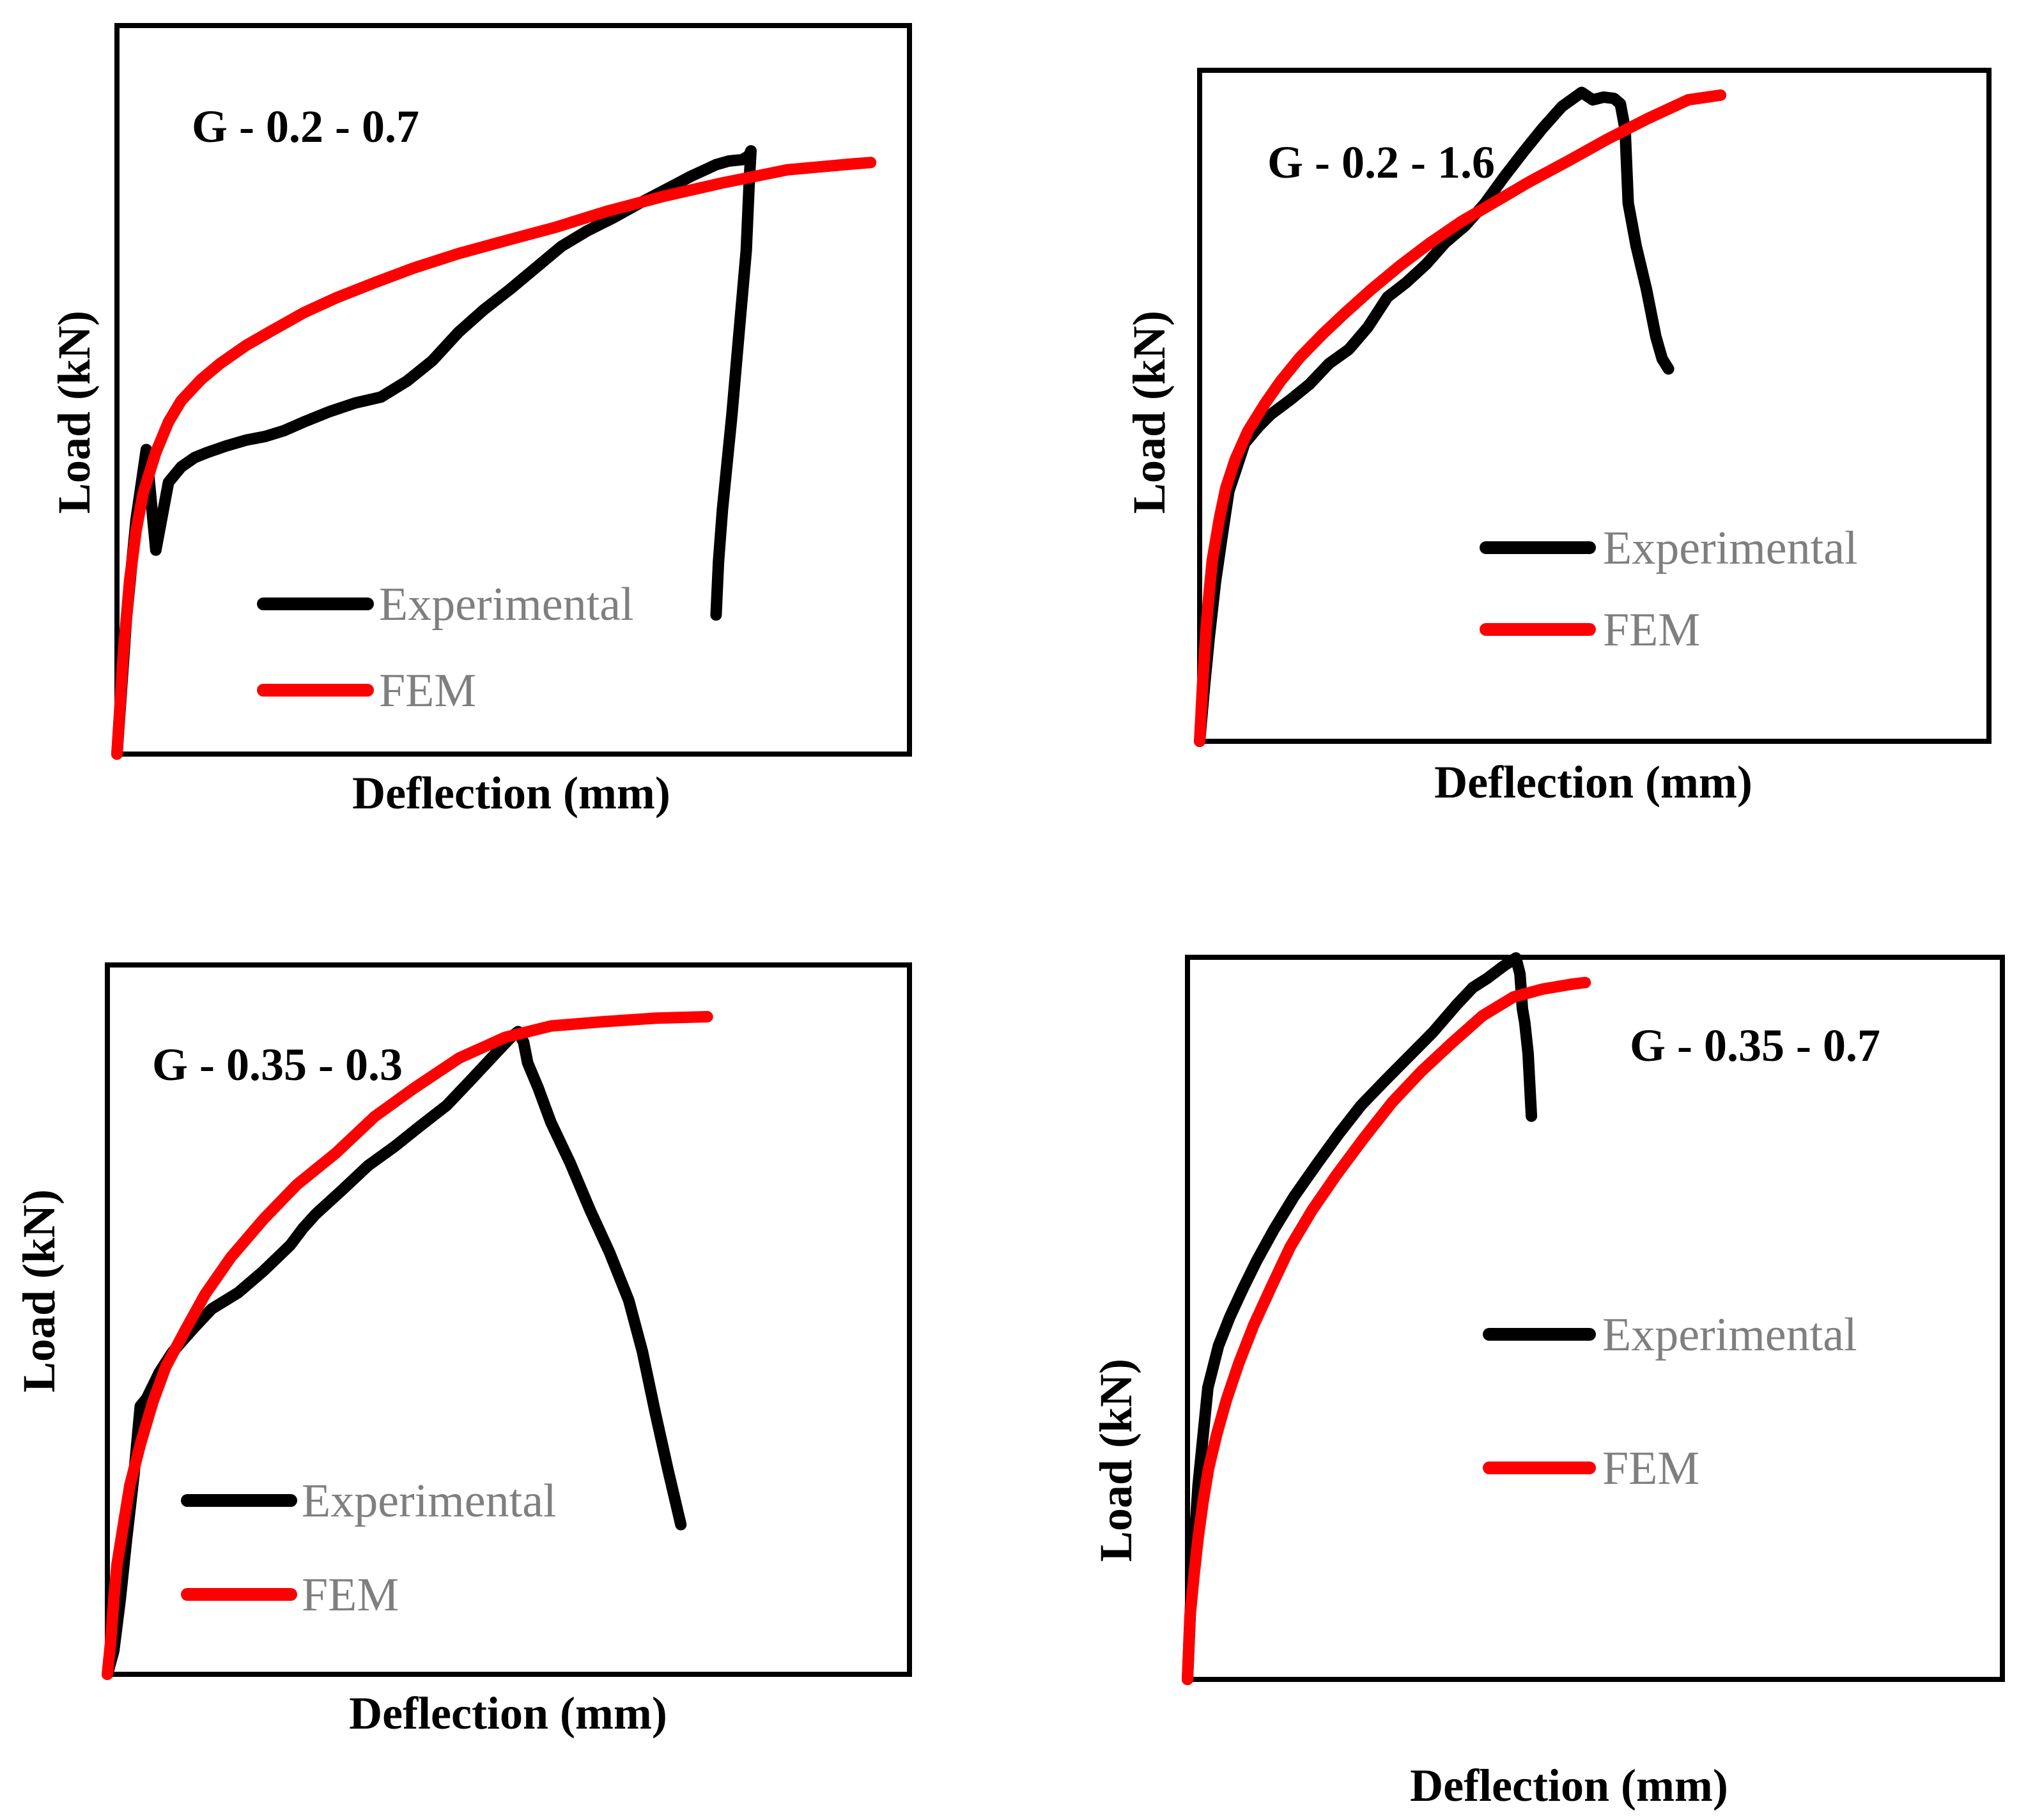  I want to click on chart-title: G - 0.2 - 0.7, so click(305, 126).